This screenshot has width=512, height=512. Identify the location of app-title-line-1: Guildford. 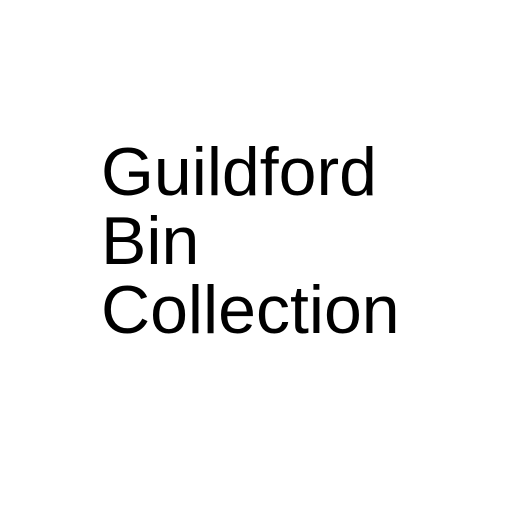
(239, 172).